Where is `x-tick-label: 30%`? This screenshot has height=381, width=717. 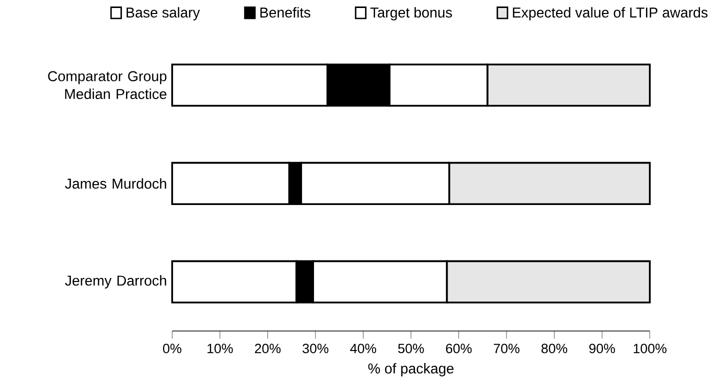
x-tick-label: 30% is located at coordinates (315, 349).